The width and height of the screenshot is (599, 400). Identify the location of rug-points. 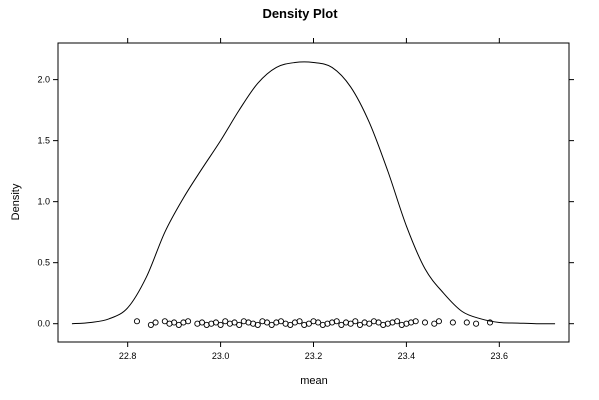
(313, 323).